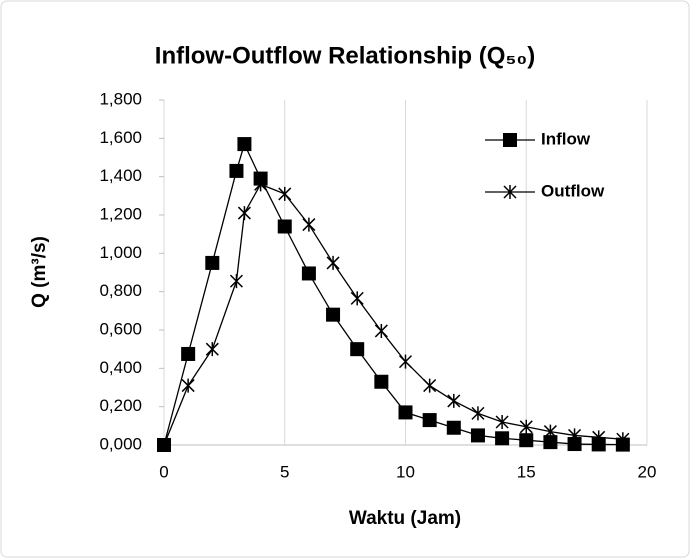 The height and width of the screenshot is (559, 691). What do you see at coordinates (526, 471) in the screenshot?
I see `x-tick-label: 15` at bounding box center [526, 471].